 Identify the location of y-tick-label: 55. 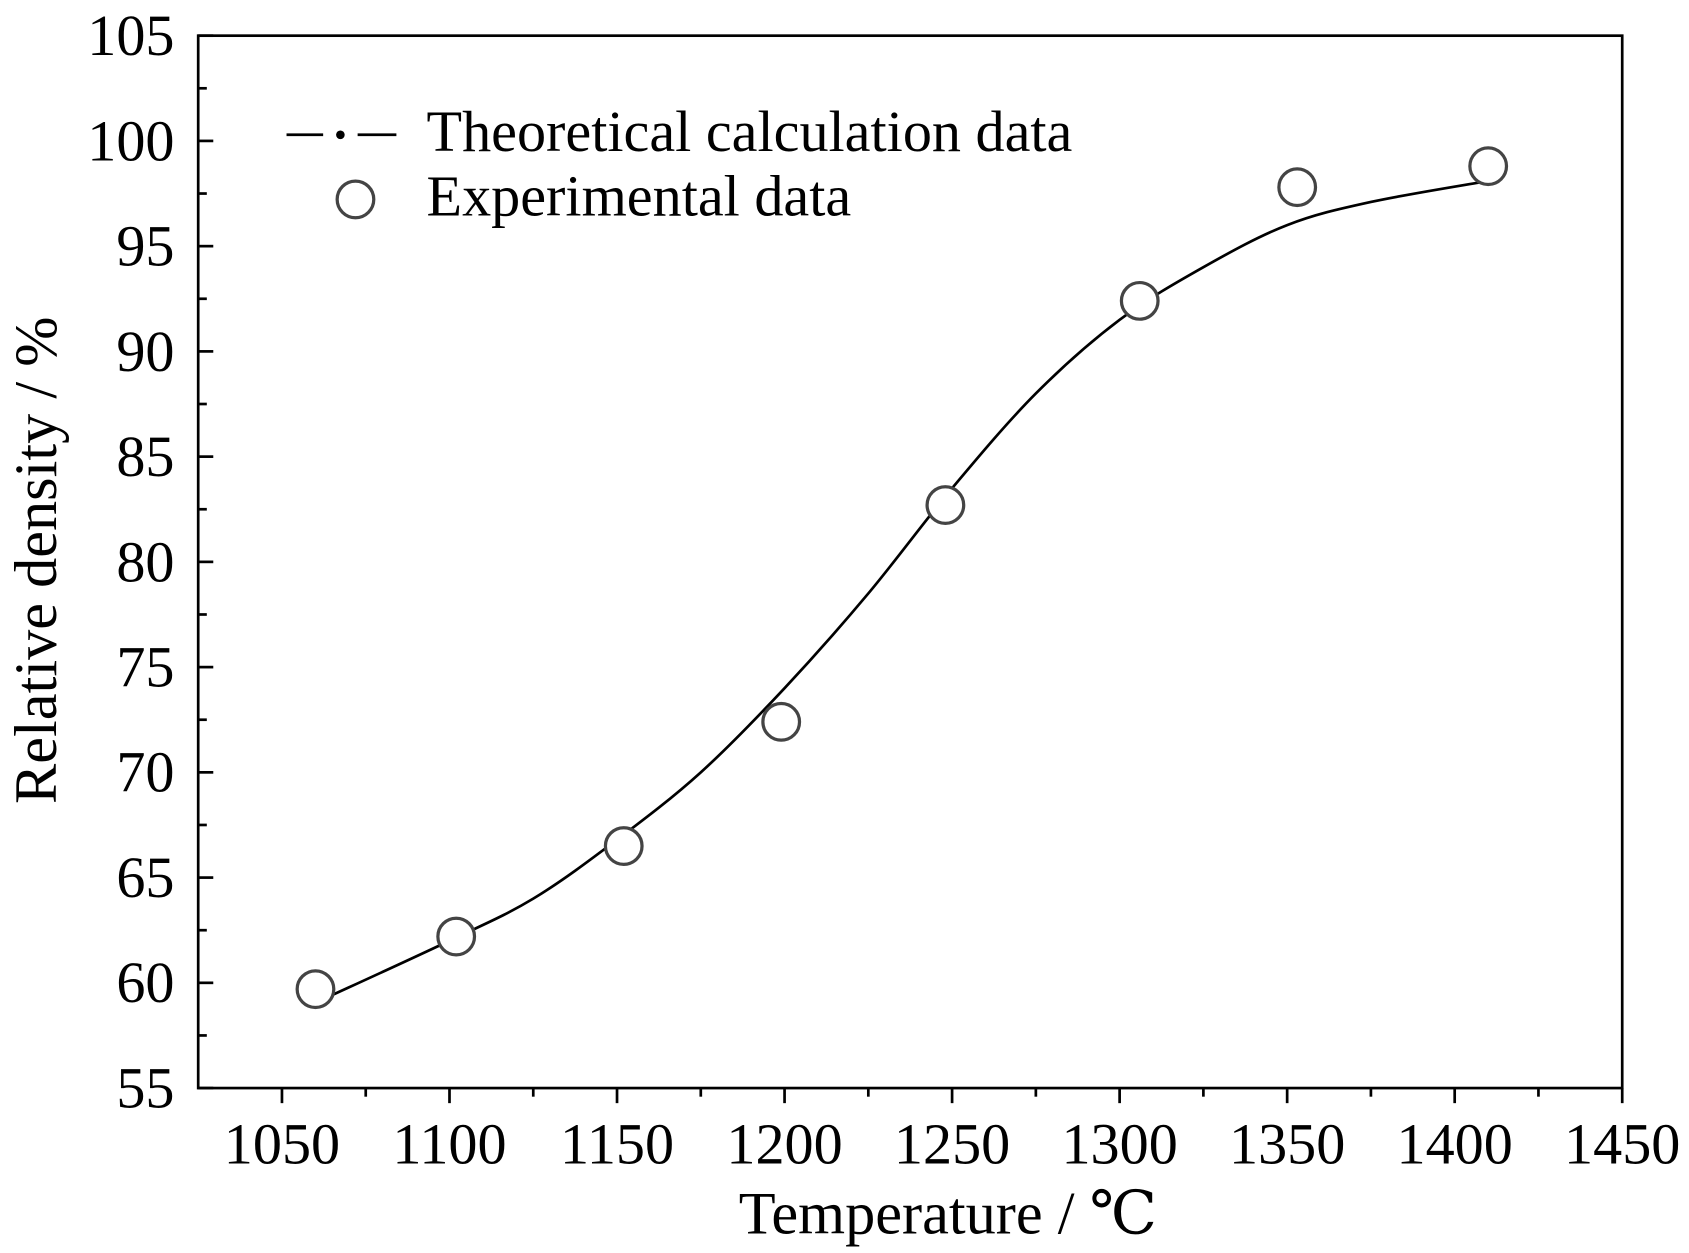
(145, 1087).